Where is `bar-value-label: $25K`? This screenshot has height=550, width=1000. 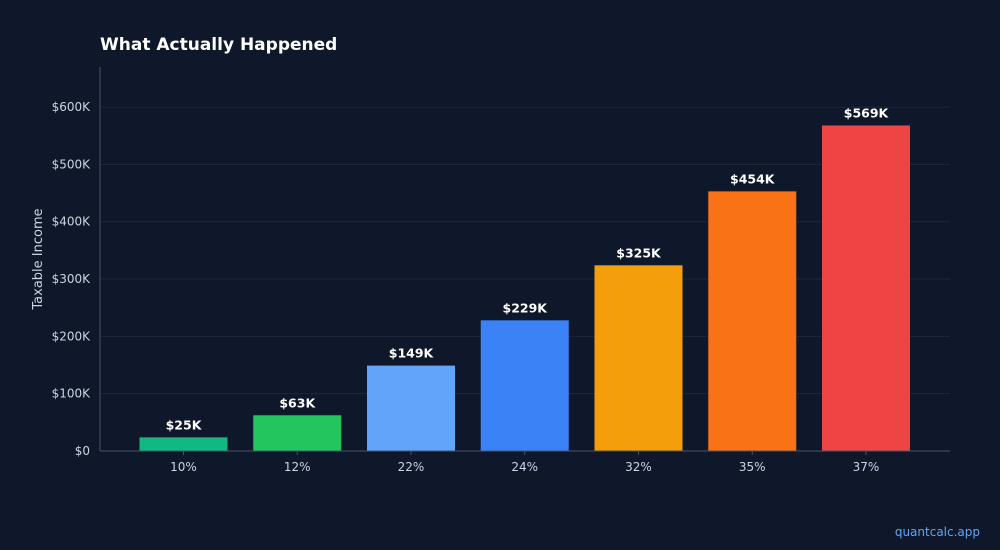
bar-value-label: $25K is located at coordinates (184, 424).